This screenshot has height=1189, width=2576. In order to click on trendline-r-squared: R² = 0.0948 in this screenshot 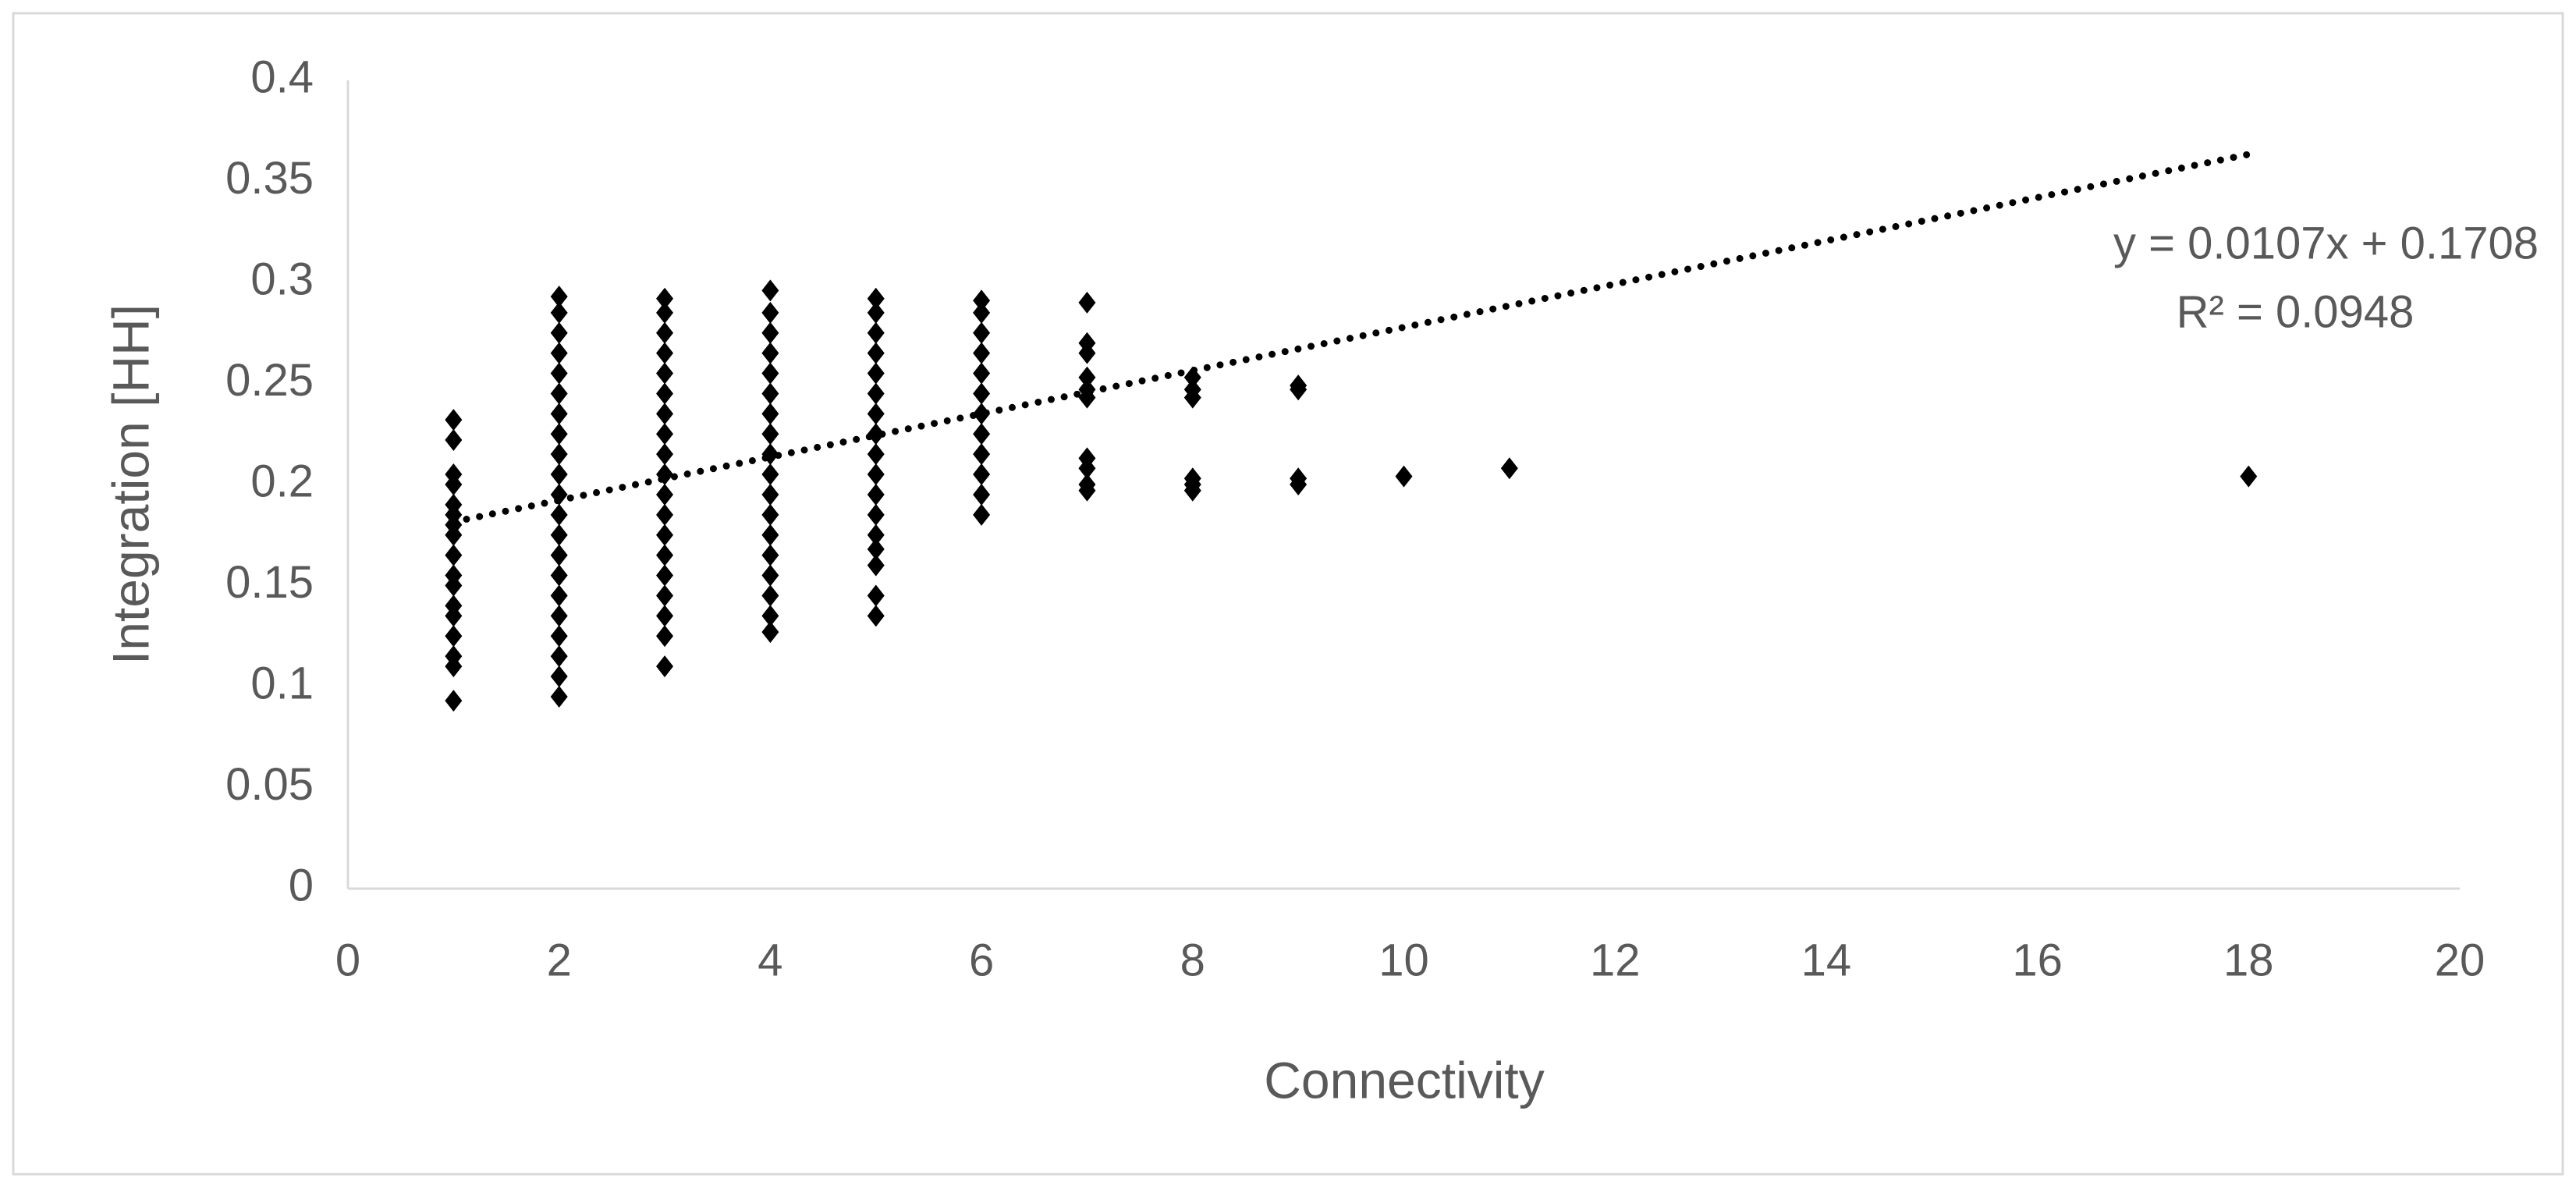, I will do `click(2296, 311)`.